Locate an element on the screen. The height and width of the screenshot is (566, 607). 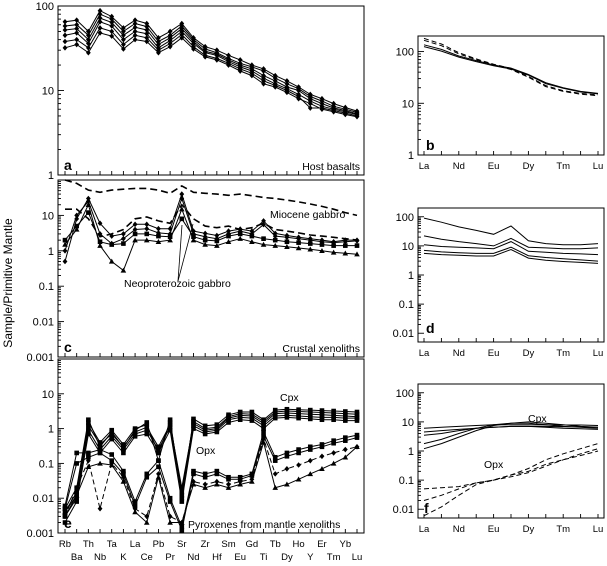
label-pointer is located at coordinates (185, 252).